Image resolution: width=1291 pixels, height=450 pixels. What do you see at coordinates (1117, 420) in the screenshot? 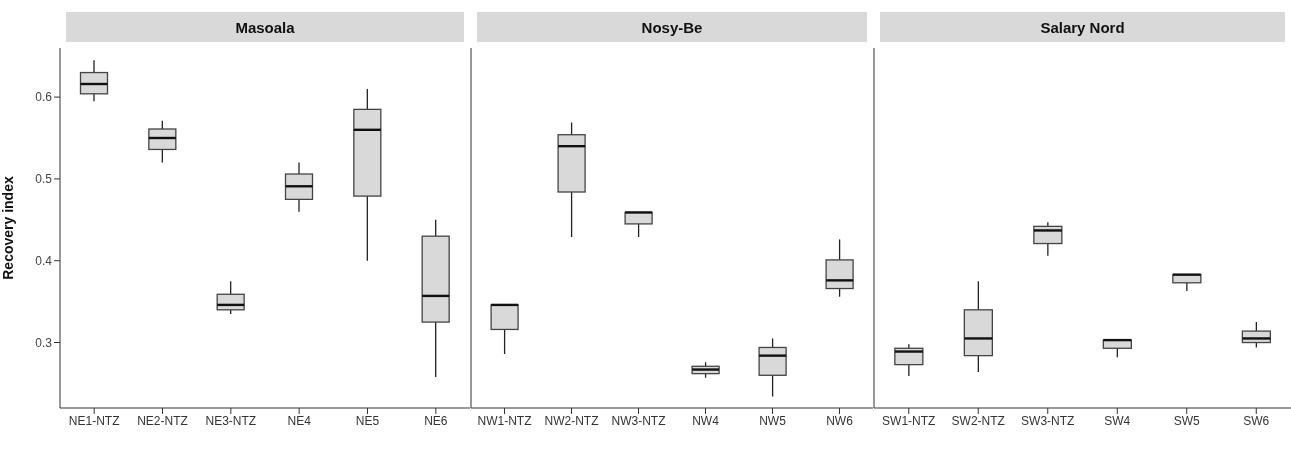
I see `x-tick-label: SW4` at bounding box center [1117, 420].